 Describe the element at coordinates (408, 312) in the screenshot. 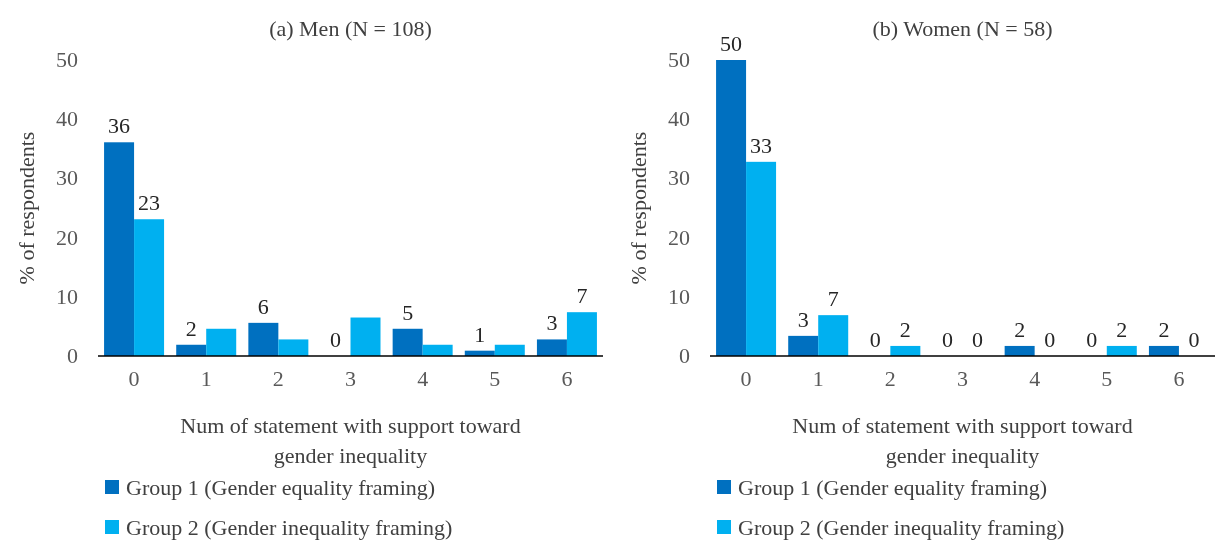

I see `data-label: 5` at that location.